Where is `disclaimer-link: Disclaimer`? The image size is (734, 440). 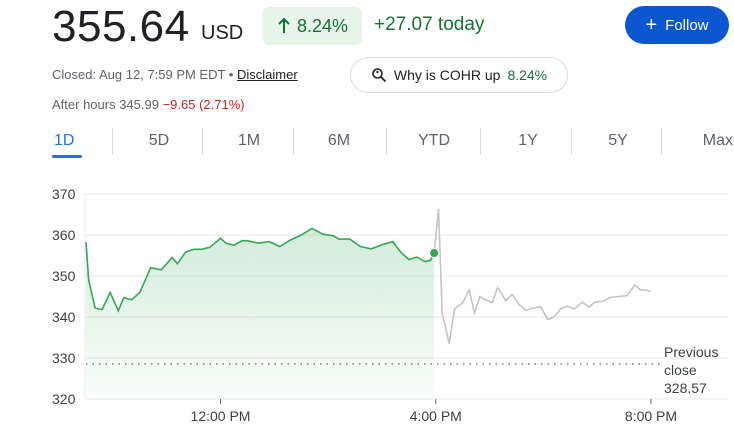
disclaimer-link: Disclaimer is located at coordinates (267, 74).